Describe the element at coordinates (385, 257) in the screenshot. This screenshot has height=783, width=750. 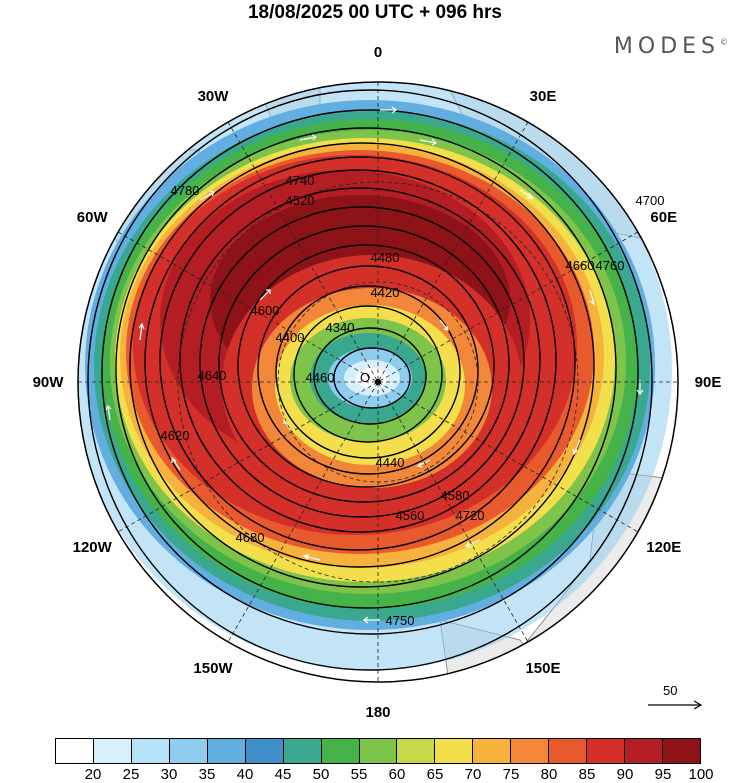
I see `contour-label: 4480` at that location.